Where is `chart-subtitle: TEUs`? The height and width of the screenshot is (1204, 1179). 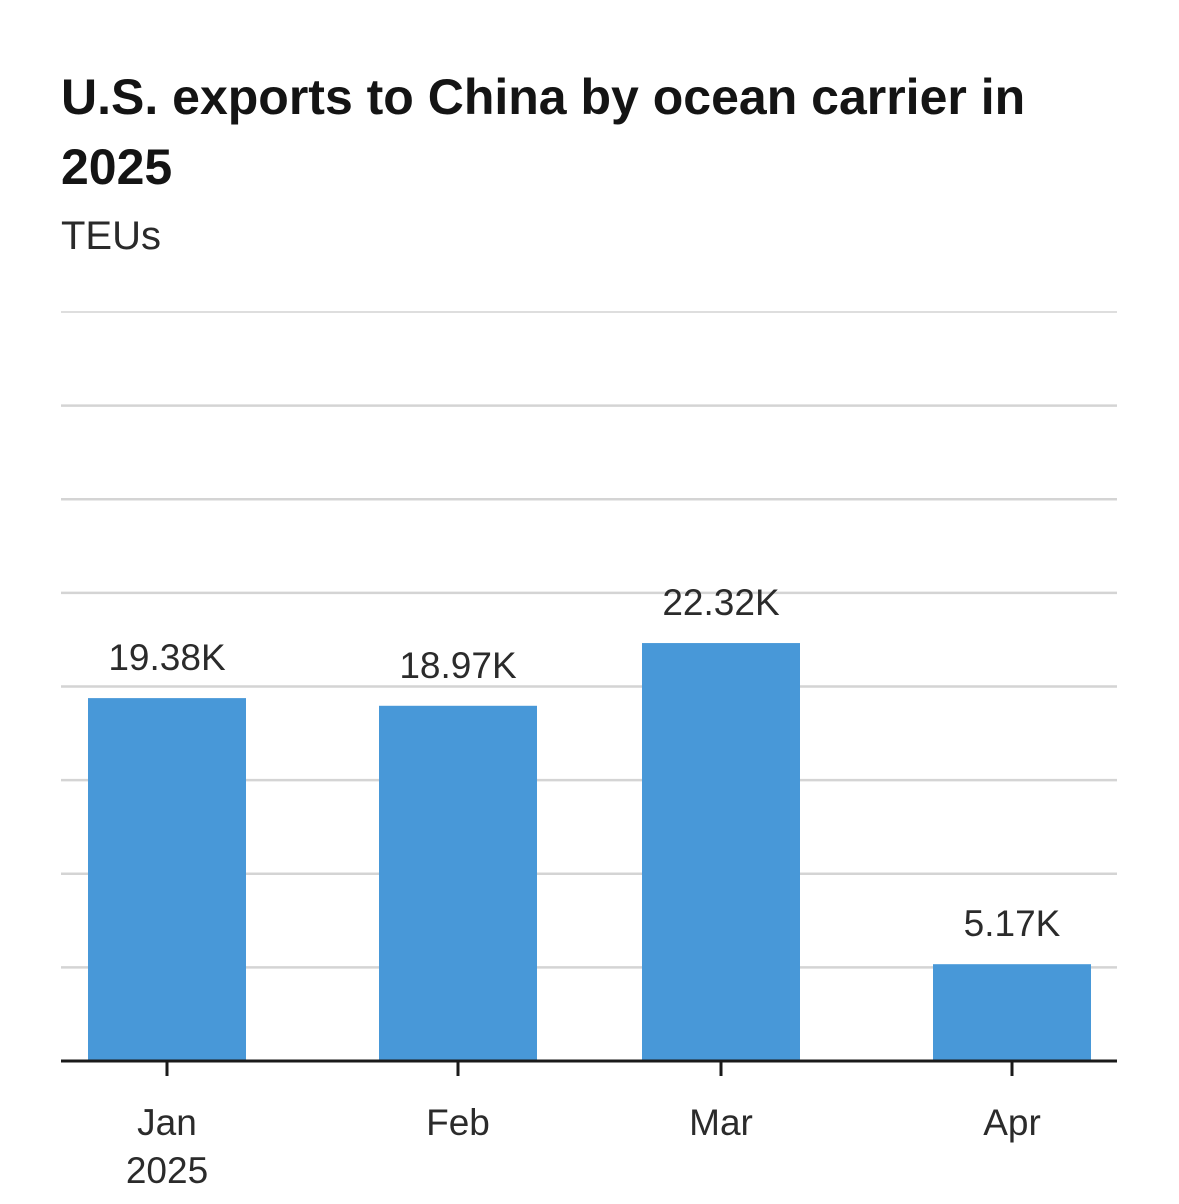 chart-subtitle: TEUs is located at coordinates (111, 236).